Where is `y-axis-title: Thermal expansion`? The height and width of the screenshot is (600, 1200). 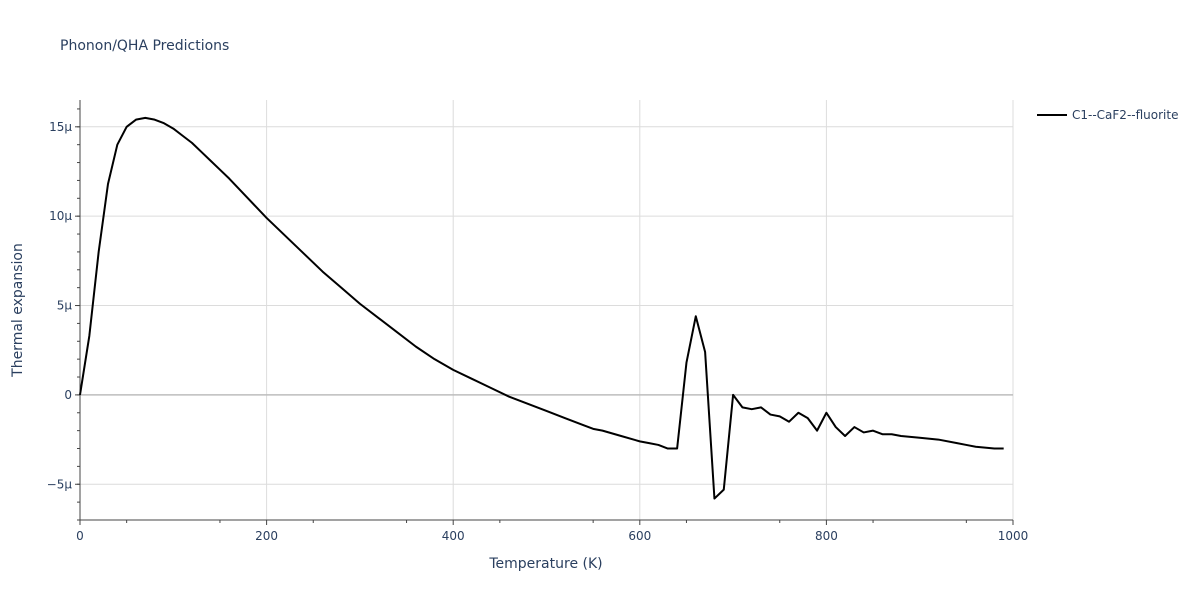
y-axis-title: Thermal expansion is located at coordinates (18, 310).